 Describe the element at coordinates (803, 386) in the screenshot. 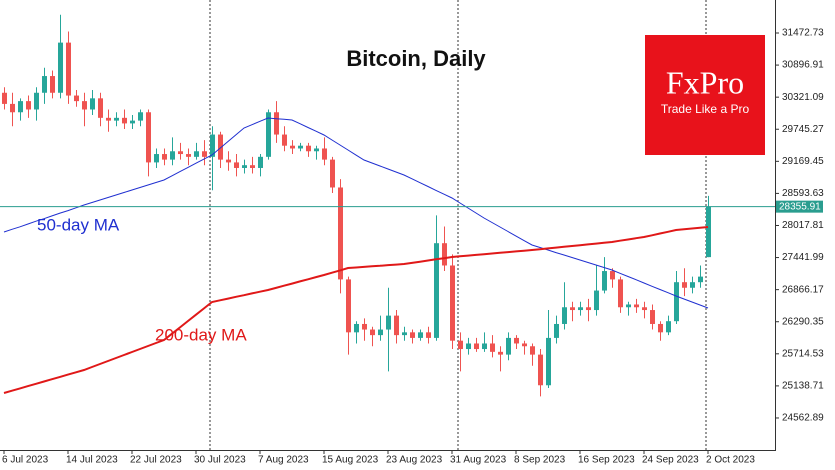

I see `y-tick-label: 25138.71` at that location.